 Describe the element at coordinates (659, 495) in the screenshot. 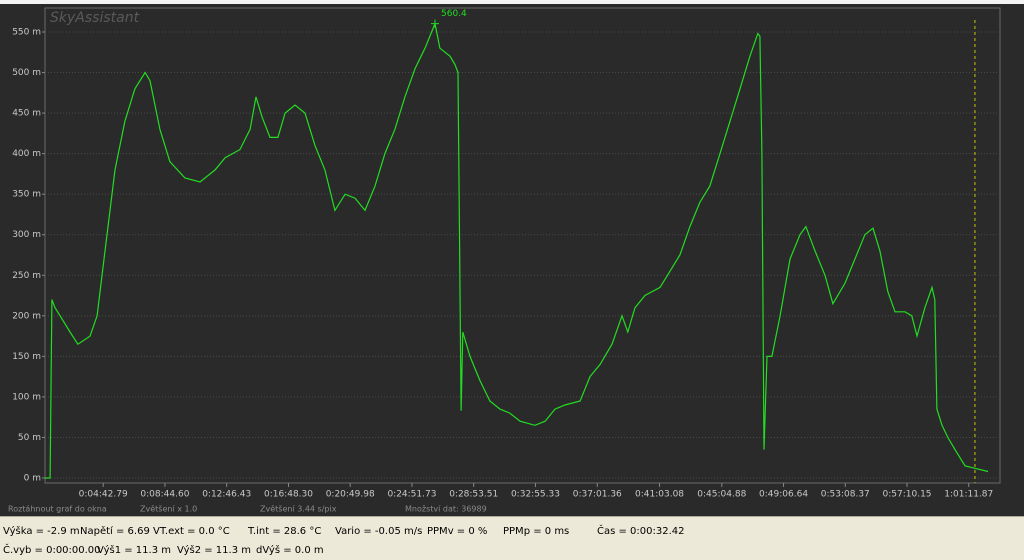

I see `x-tick-label: 0:41:03.08` at that location.